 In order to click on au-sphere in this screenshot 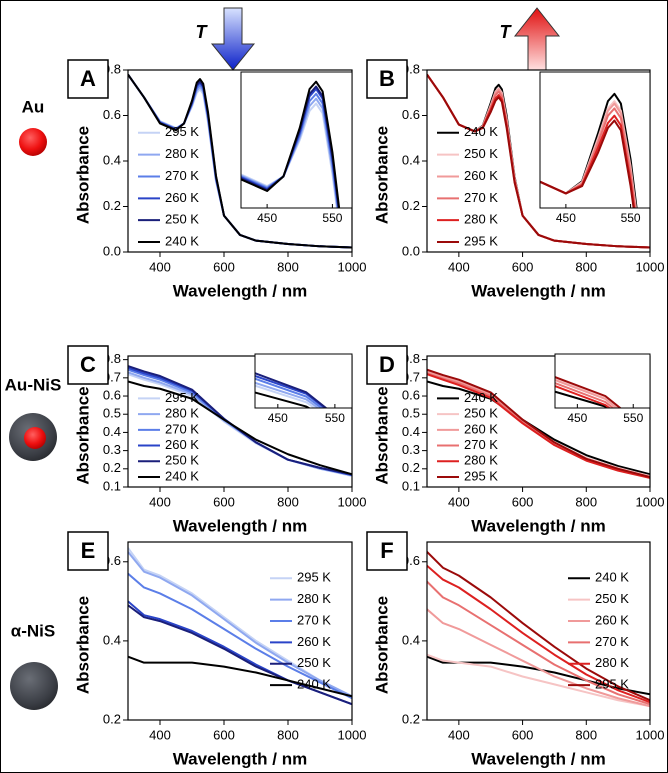, I will do `click(33, 142)`.